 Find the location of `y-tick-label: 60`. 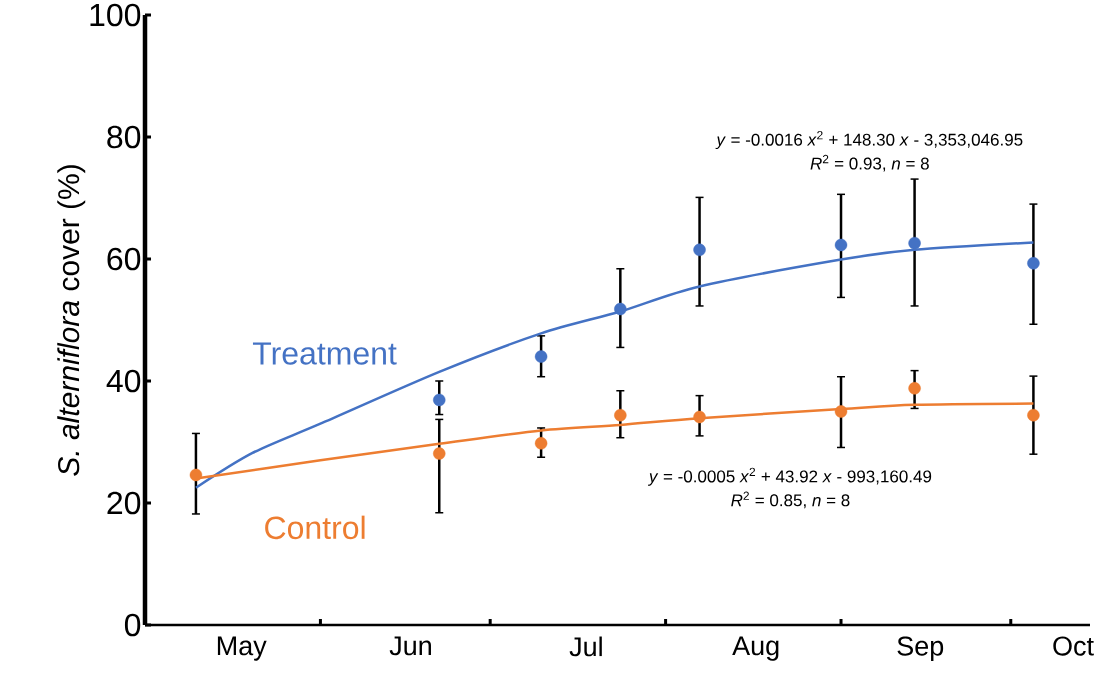

y-tick-label: 60 is located at coordinates (124, 259).